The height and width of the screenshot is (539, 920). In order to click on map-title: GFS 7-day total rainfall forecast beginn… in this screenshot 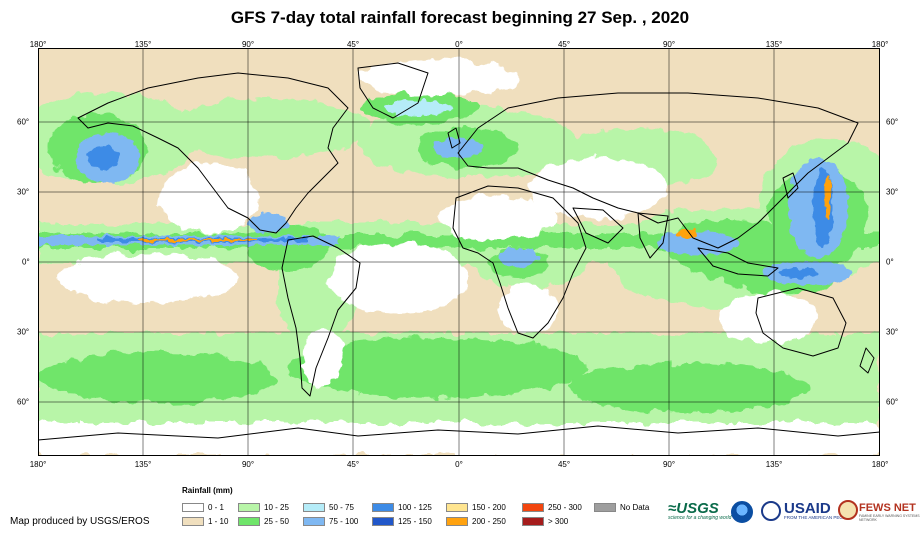, I will do `click(460, 17)`.